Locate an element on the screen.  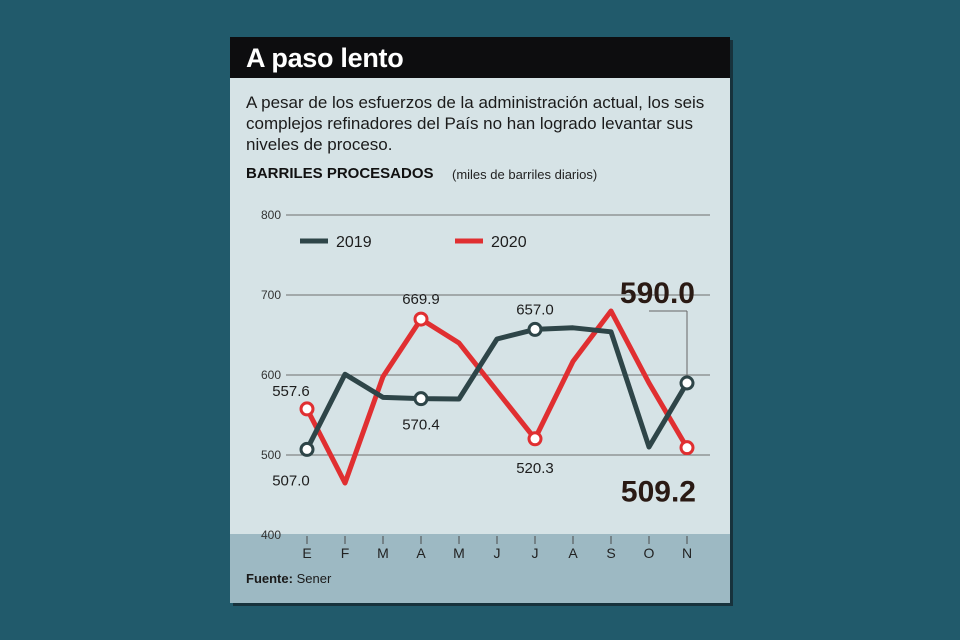
data-label: 570.4 is located at coordinates (421, 425).